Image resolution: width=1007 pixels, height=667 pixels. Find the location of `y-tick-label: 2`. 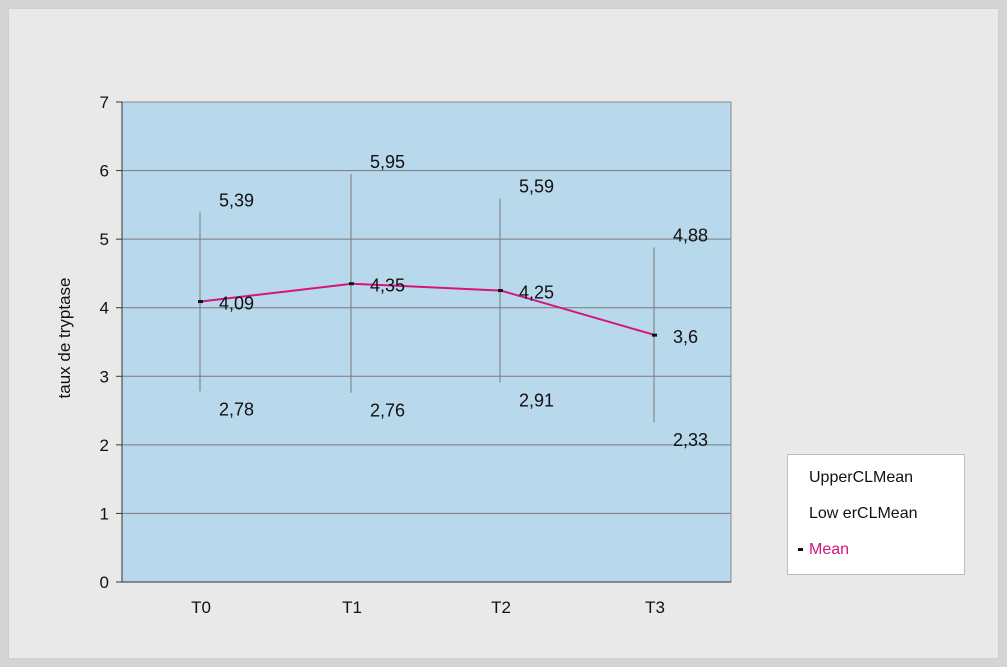

y-tick-label: 2 is located at coordinates (104, 445).